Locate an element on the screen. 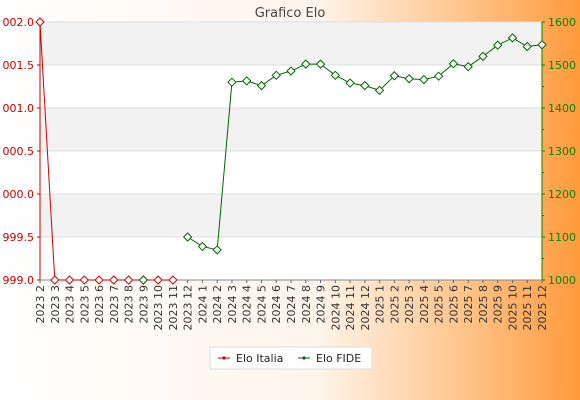 This screenshot has height=400, width=580. x-tick-label: 2024 7 is located at coordinates (291, 304).